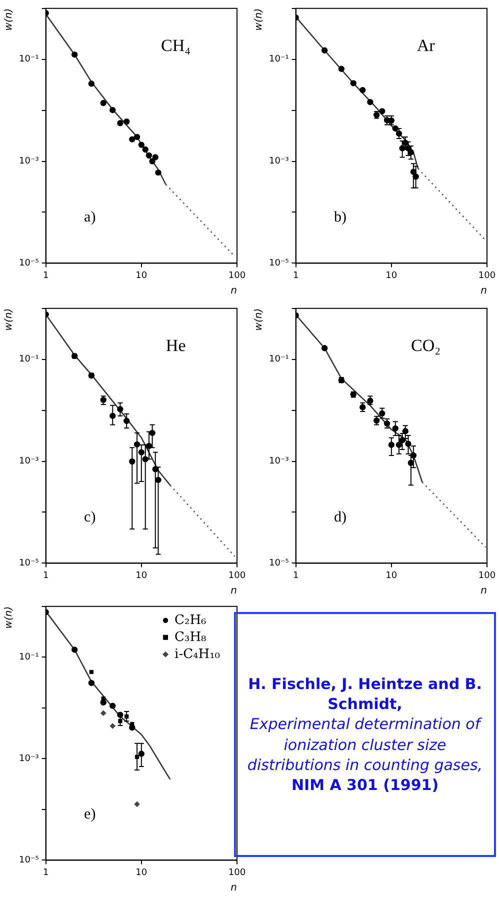  I want to click on legend-label: i-C₄H₁₀, so click(197, 654).